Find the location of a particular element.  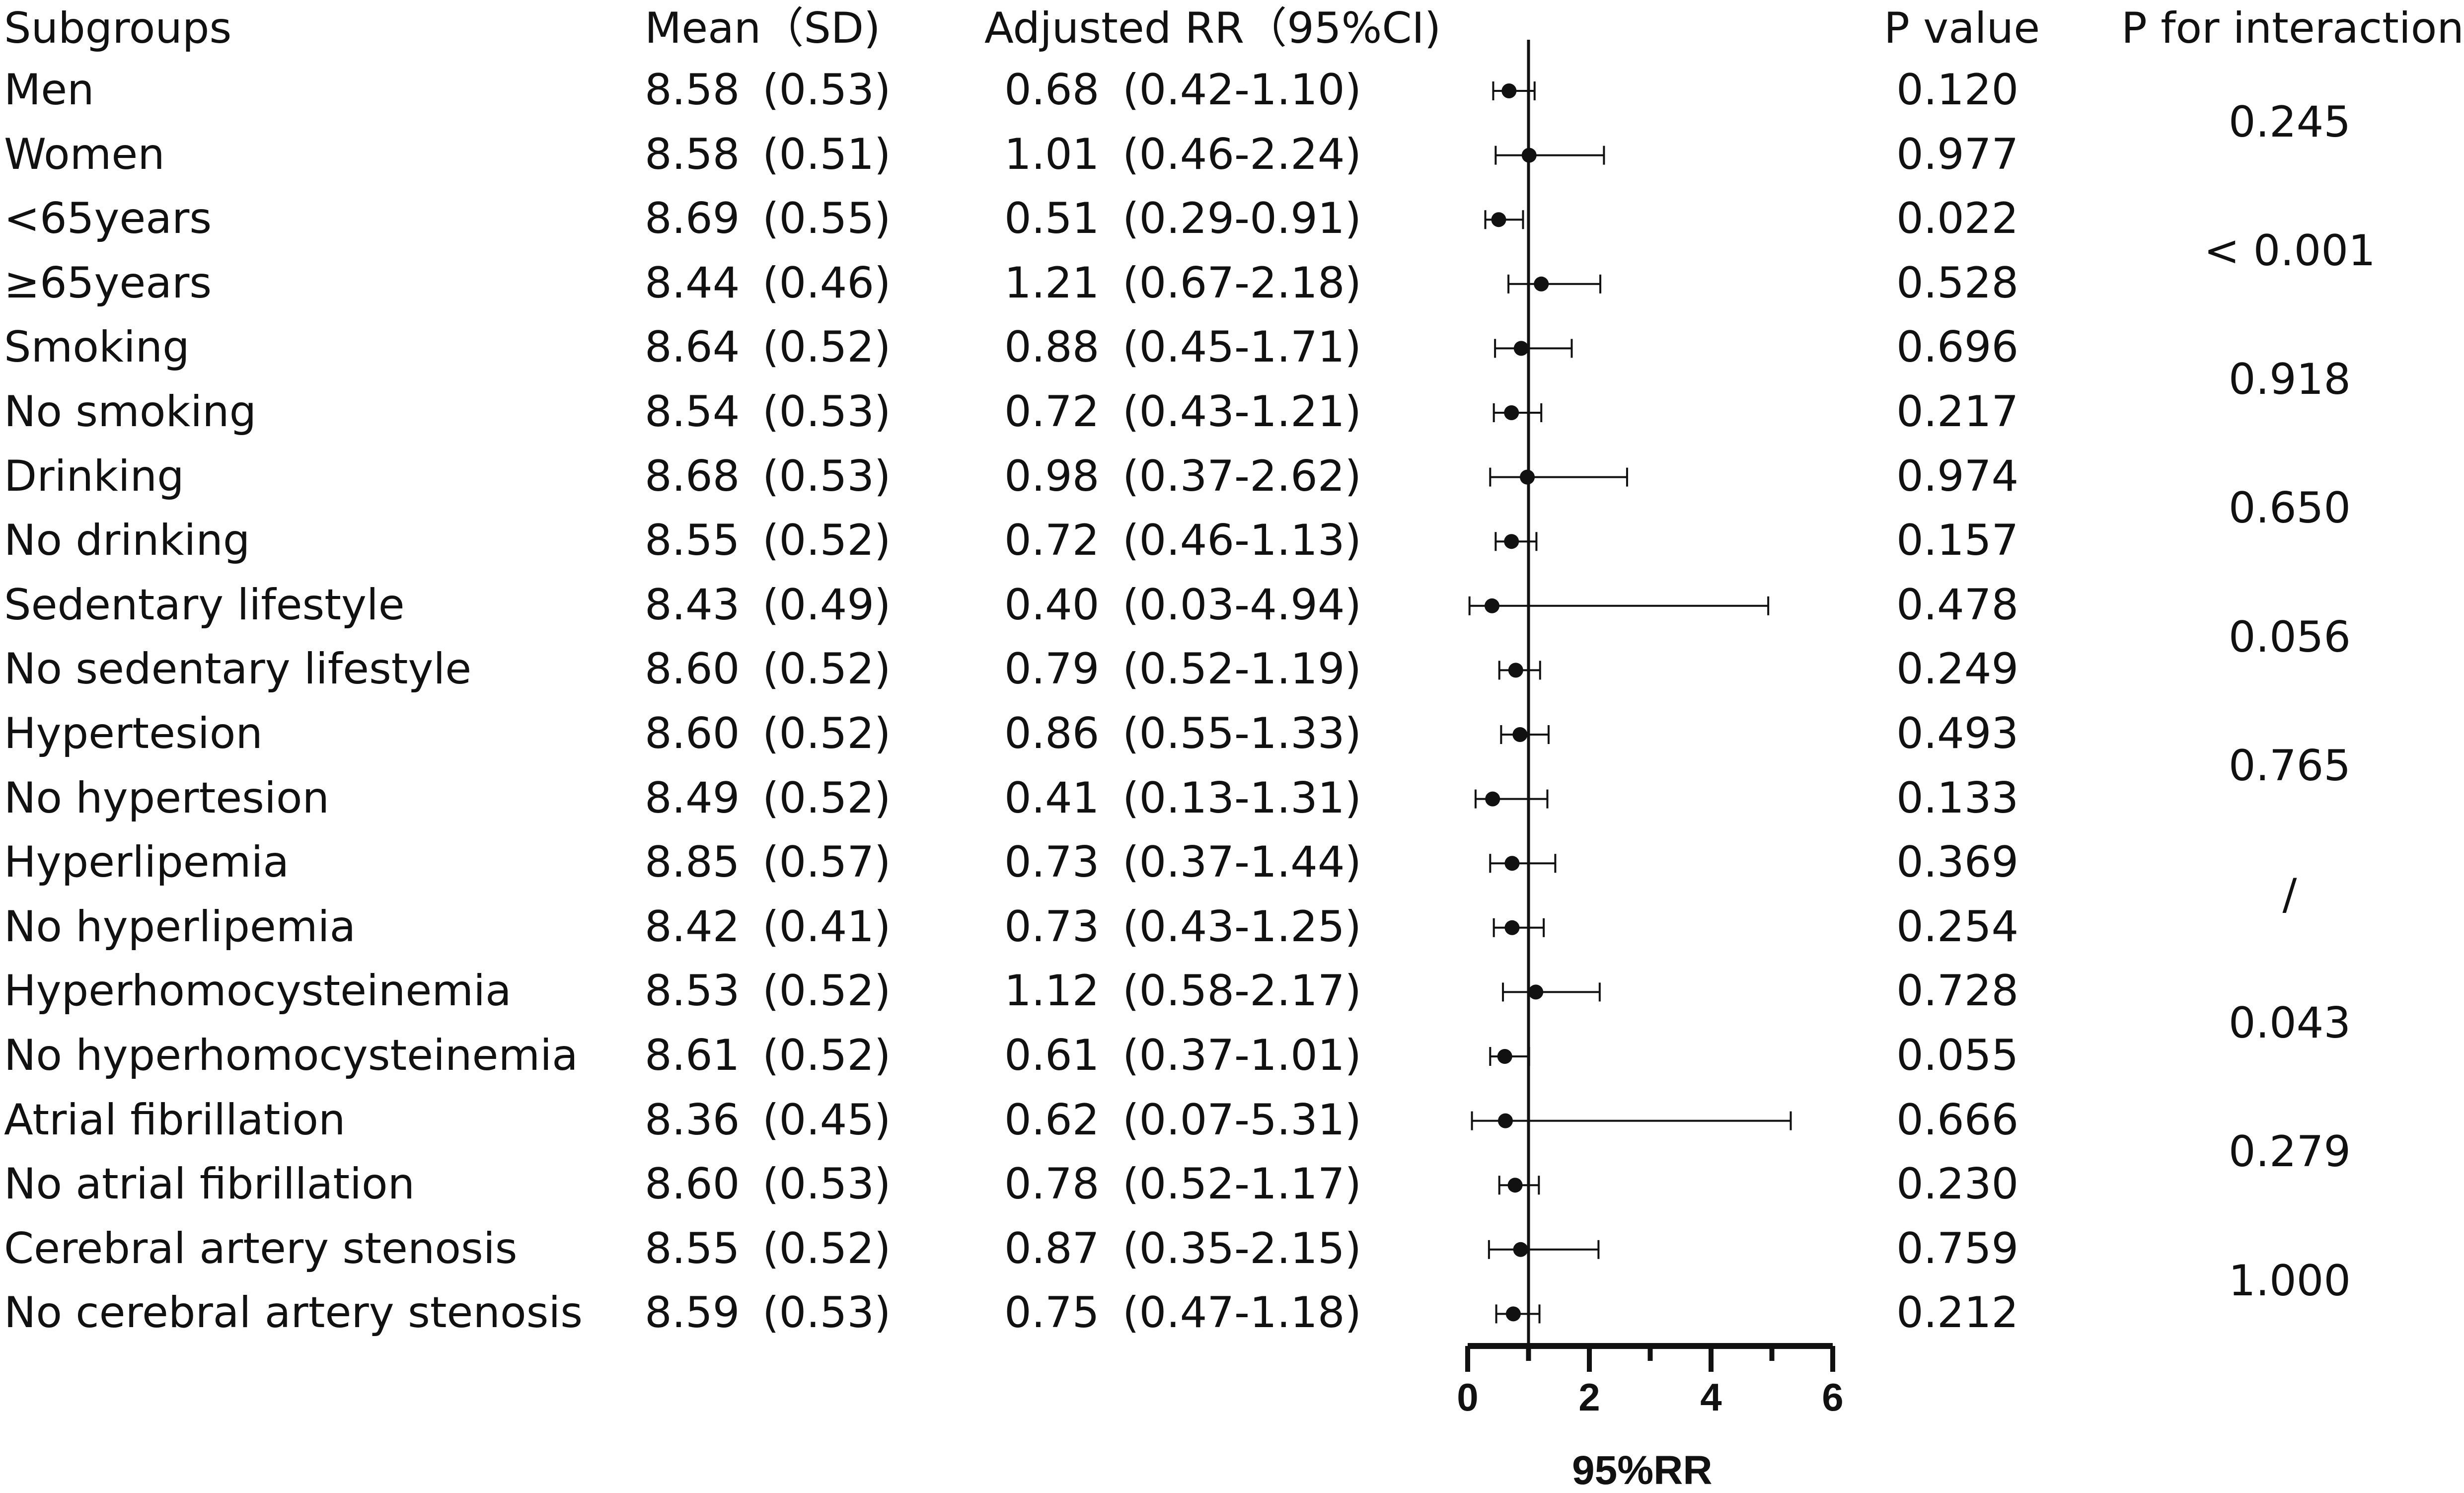

ci-value: (0.67-2.18) is located at coordinates (1242, 283).